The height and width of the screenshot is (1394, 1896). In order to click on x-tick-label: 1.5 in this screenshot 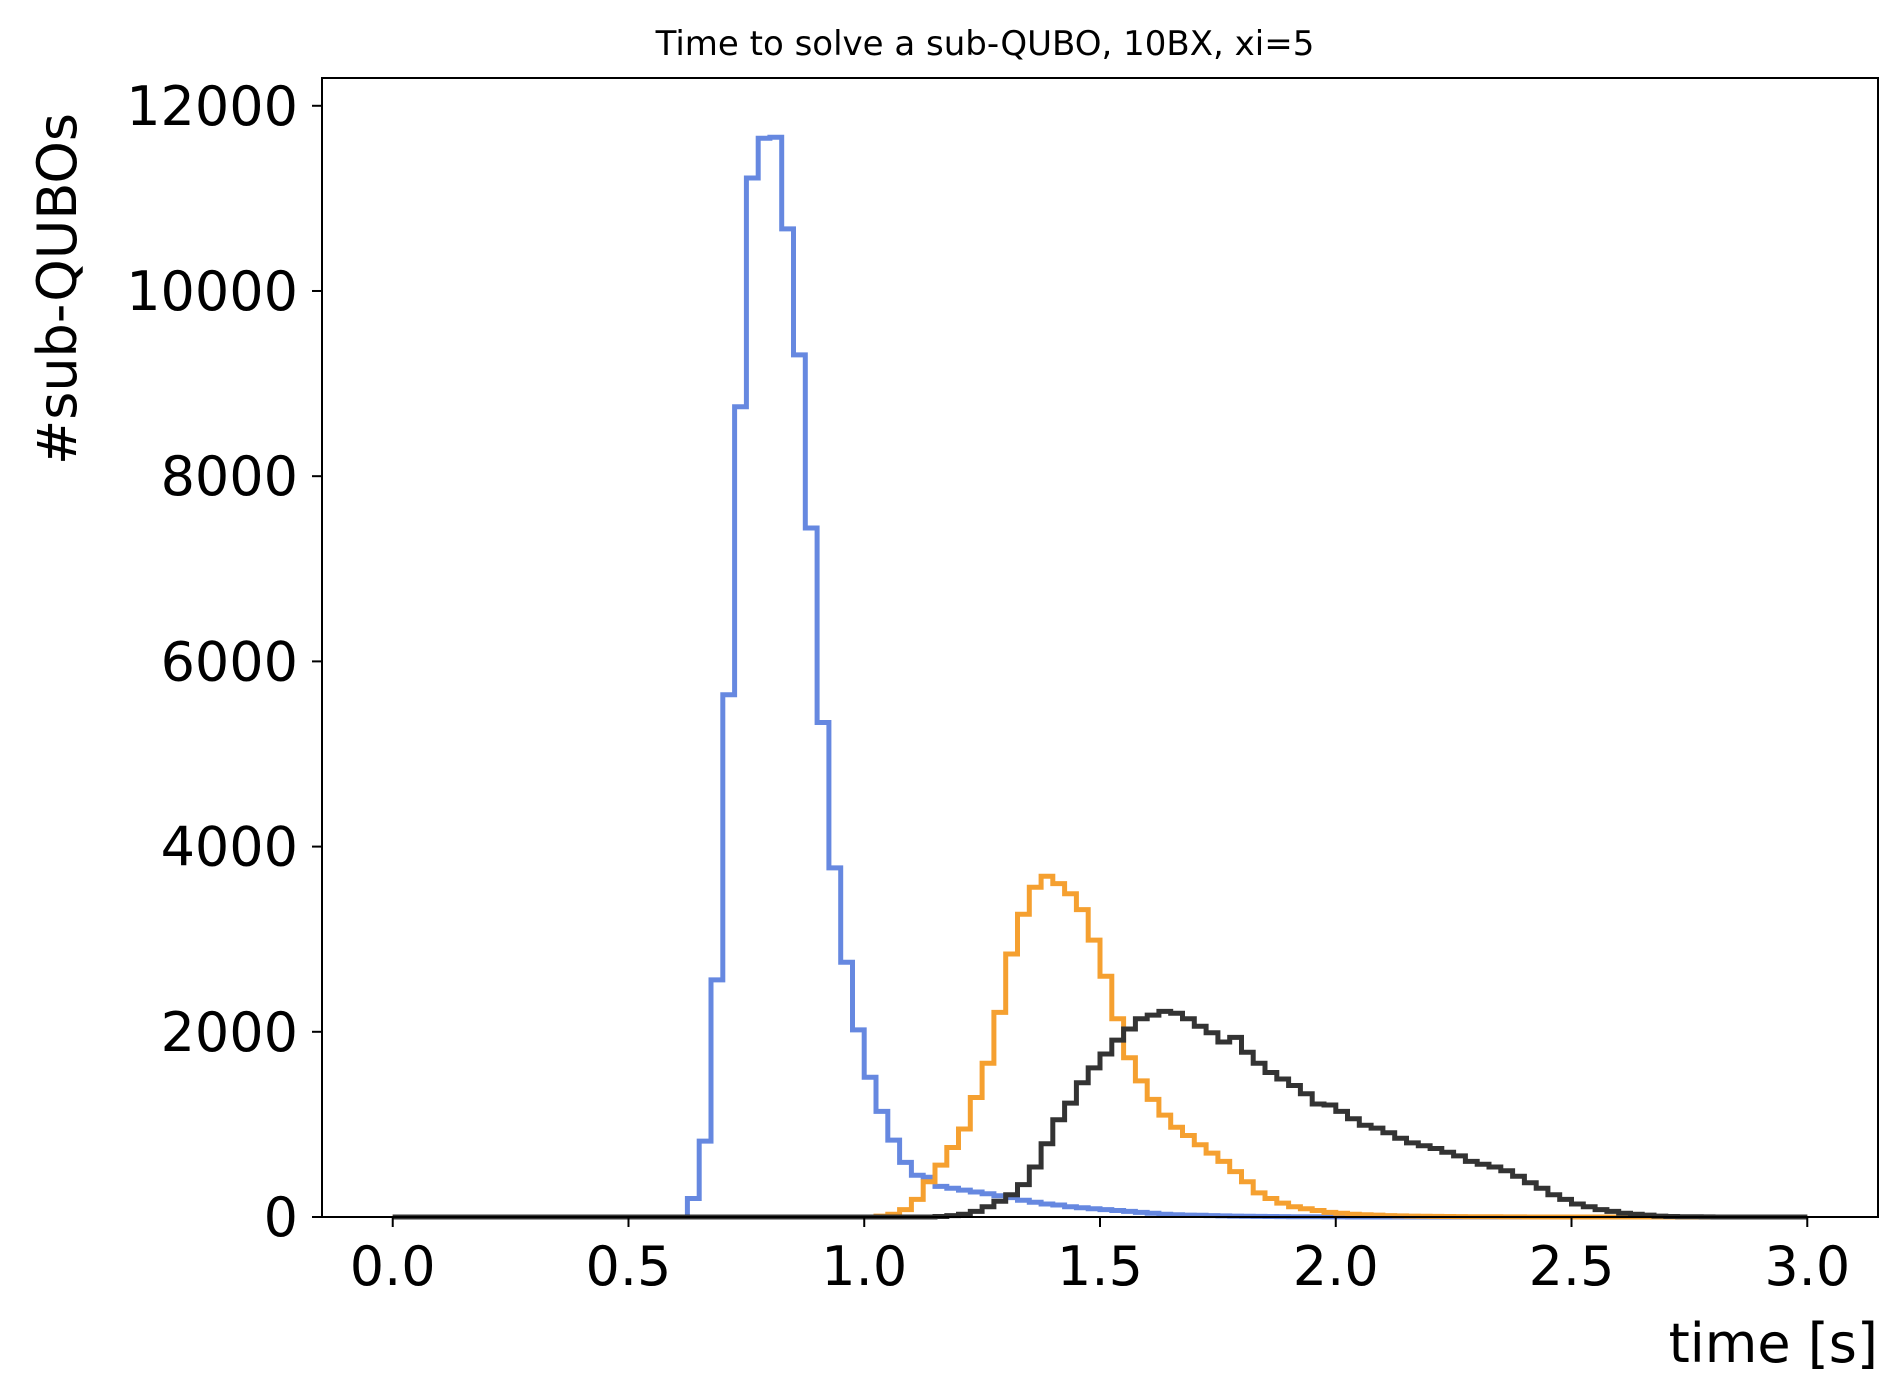, I will do `click(1100, 1266)`.